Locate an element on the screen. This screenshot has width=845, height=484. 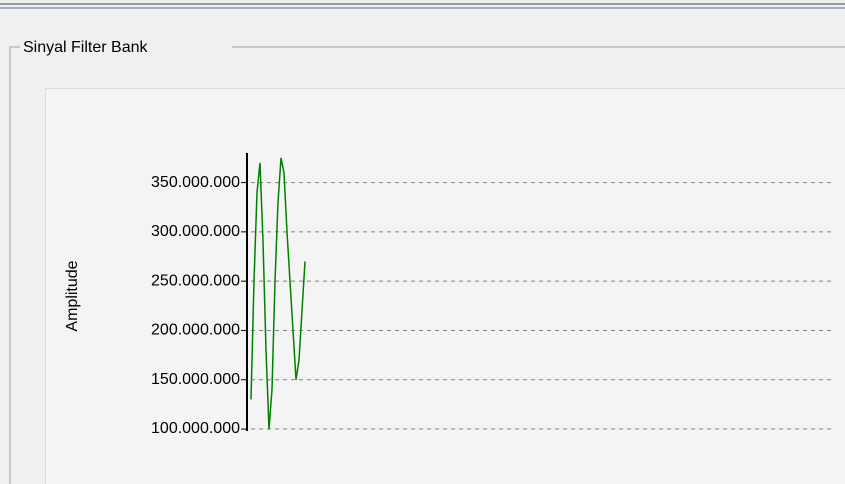
y-tick-label: 150.000.000 is located at coordinates (195, 379).